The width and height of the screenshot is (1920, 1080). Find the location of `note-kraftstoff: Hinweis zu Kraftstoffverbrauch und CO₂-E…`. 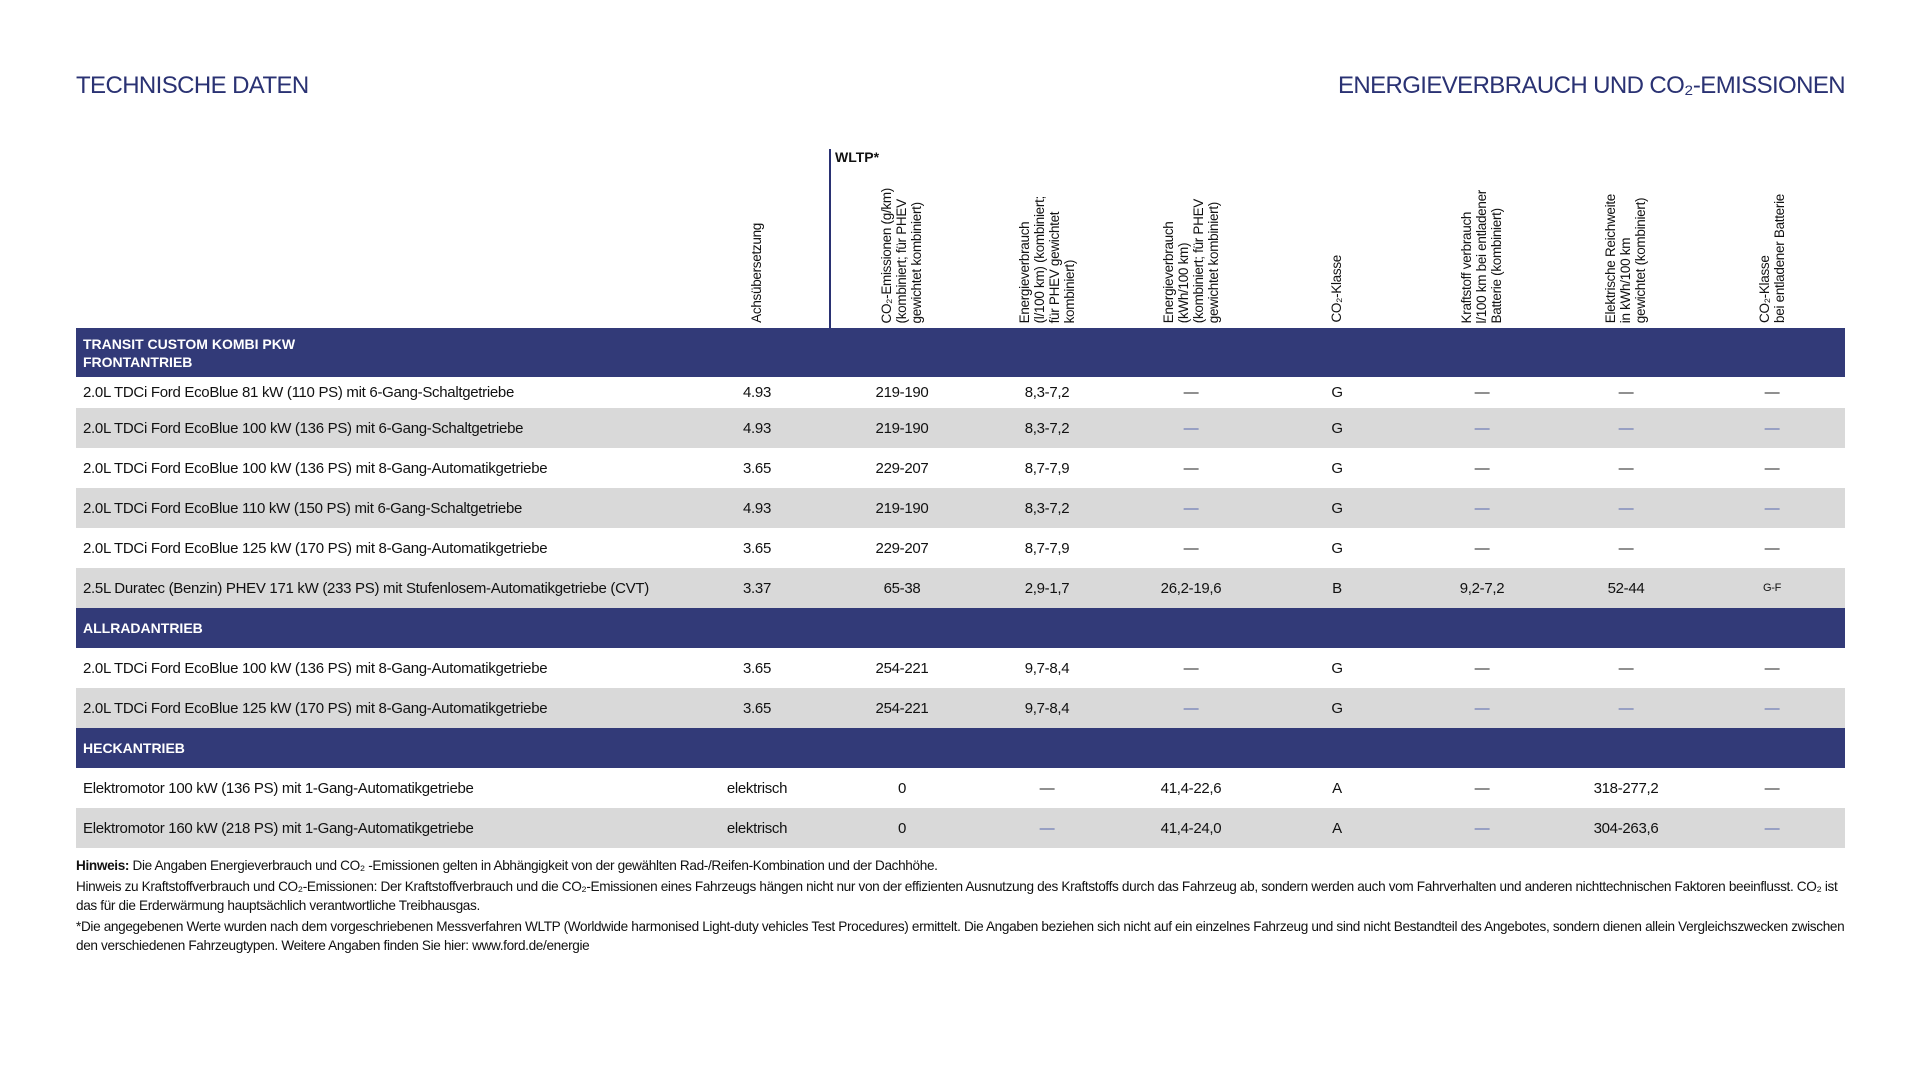

note-kraftstoff: Hinweis zu Kraftstoffverbrauch und CO₂-E… is located at coordinates (957, 896).